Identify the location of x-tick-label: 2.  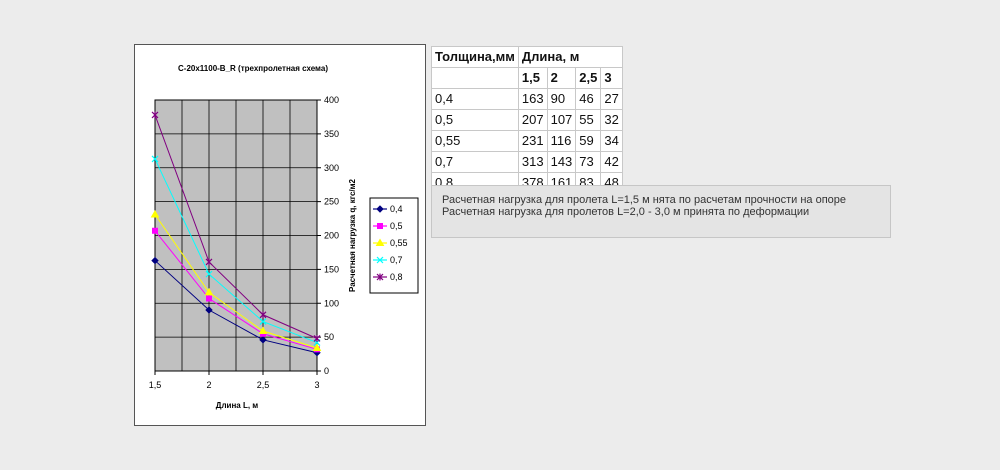
(208, 385).